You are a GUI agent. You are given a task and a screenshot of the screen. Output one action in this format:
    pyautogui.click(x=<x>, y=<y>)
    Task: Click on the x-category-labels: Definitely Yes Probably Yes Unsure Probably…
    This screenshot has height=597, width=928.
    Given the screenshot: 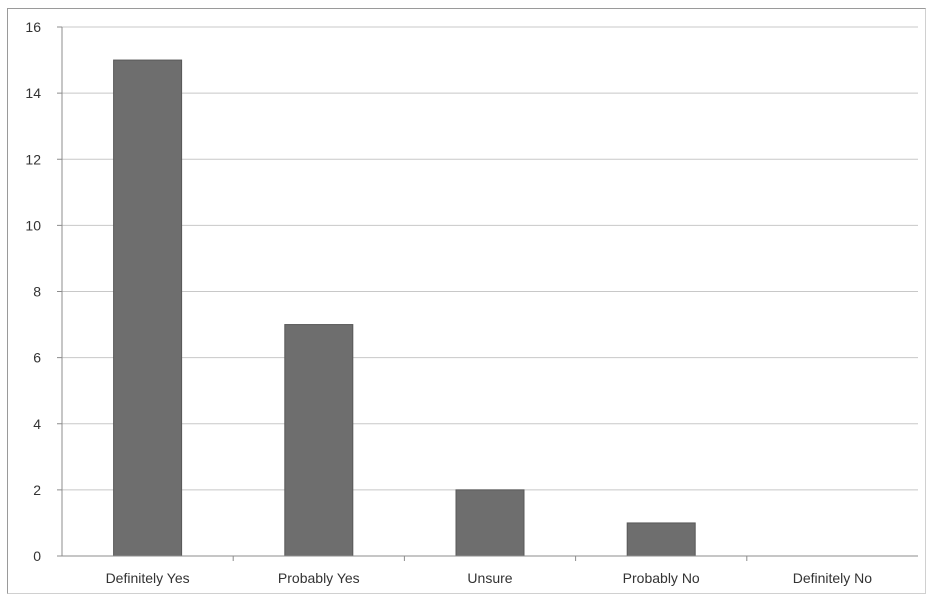 What is the action you would take?
    pyautogui.click(x=489, y=578)
    